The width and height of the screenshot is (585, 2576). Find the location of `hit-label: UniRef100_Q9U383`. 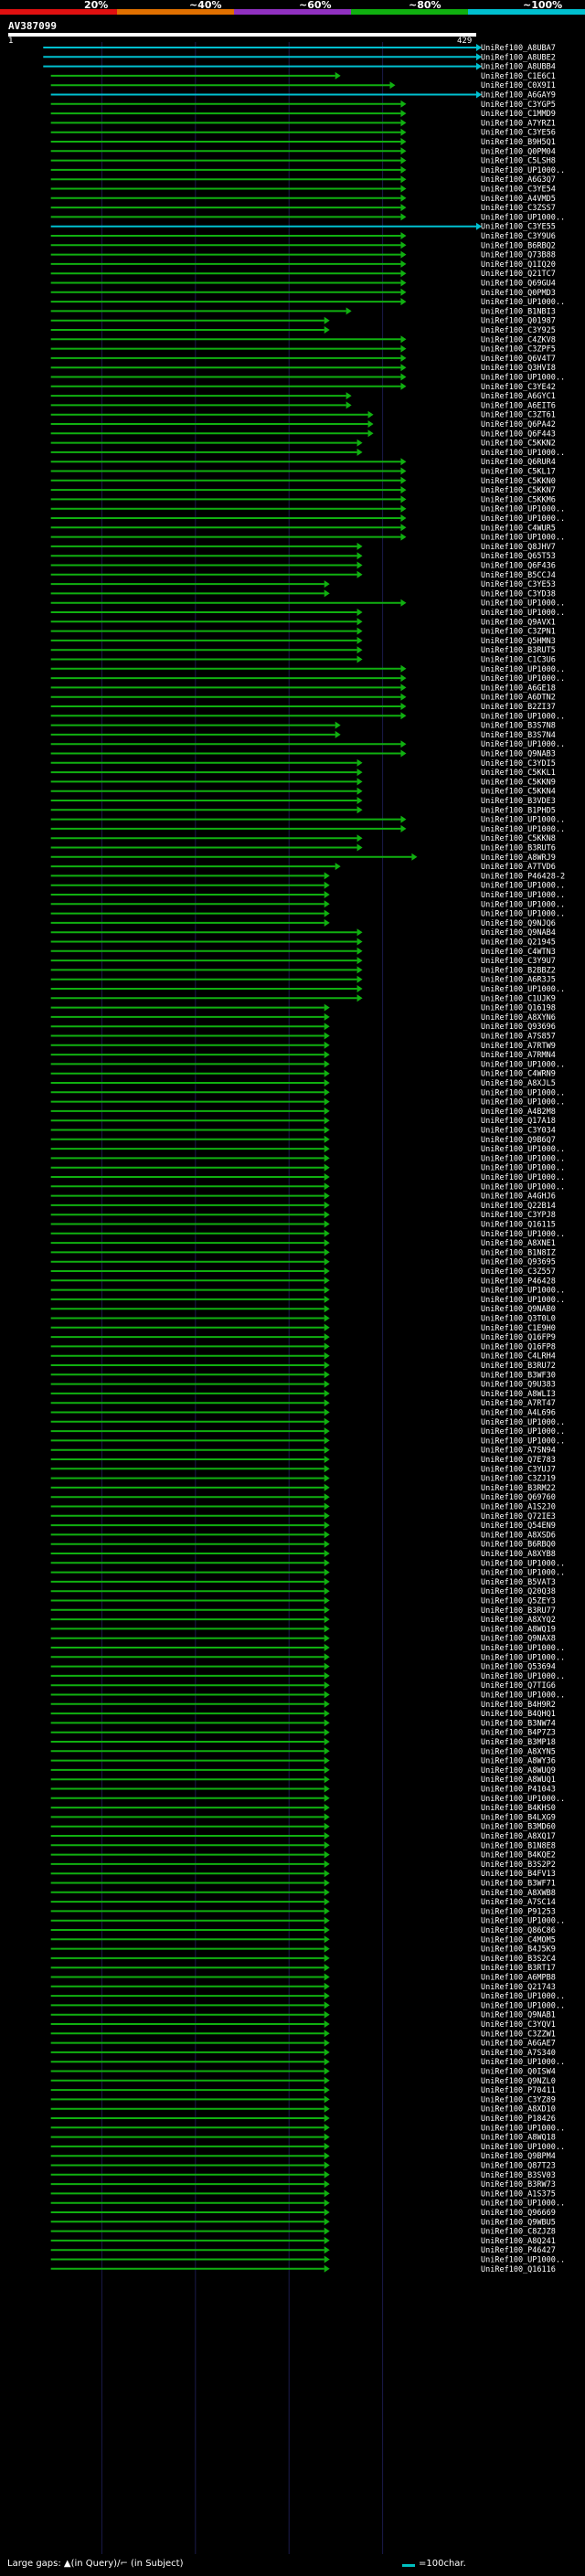

hit-label: UniRef100_Q9U383 is located at coordinates (518, 1385).